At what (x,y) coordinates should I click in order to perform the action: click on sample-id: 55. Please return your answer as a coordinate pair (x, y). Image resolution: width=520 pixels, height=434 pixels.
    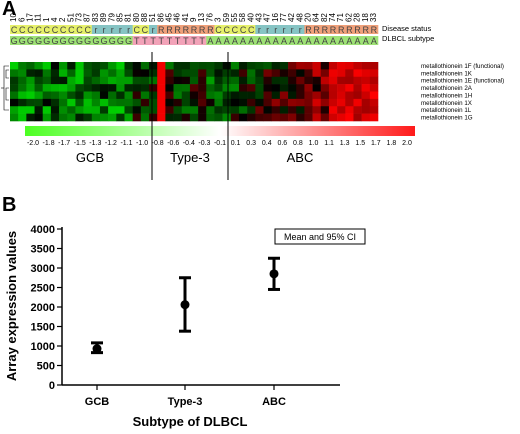
    Looking at the image, I should click on (234, 17).